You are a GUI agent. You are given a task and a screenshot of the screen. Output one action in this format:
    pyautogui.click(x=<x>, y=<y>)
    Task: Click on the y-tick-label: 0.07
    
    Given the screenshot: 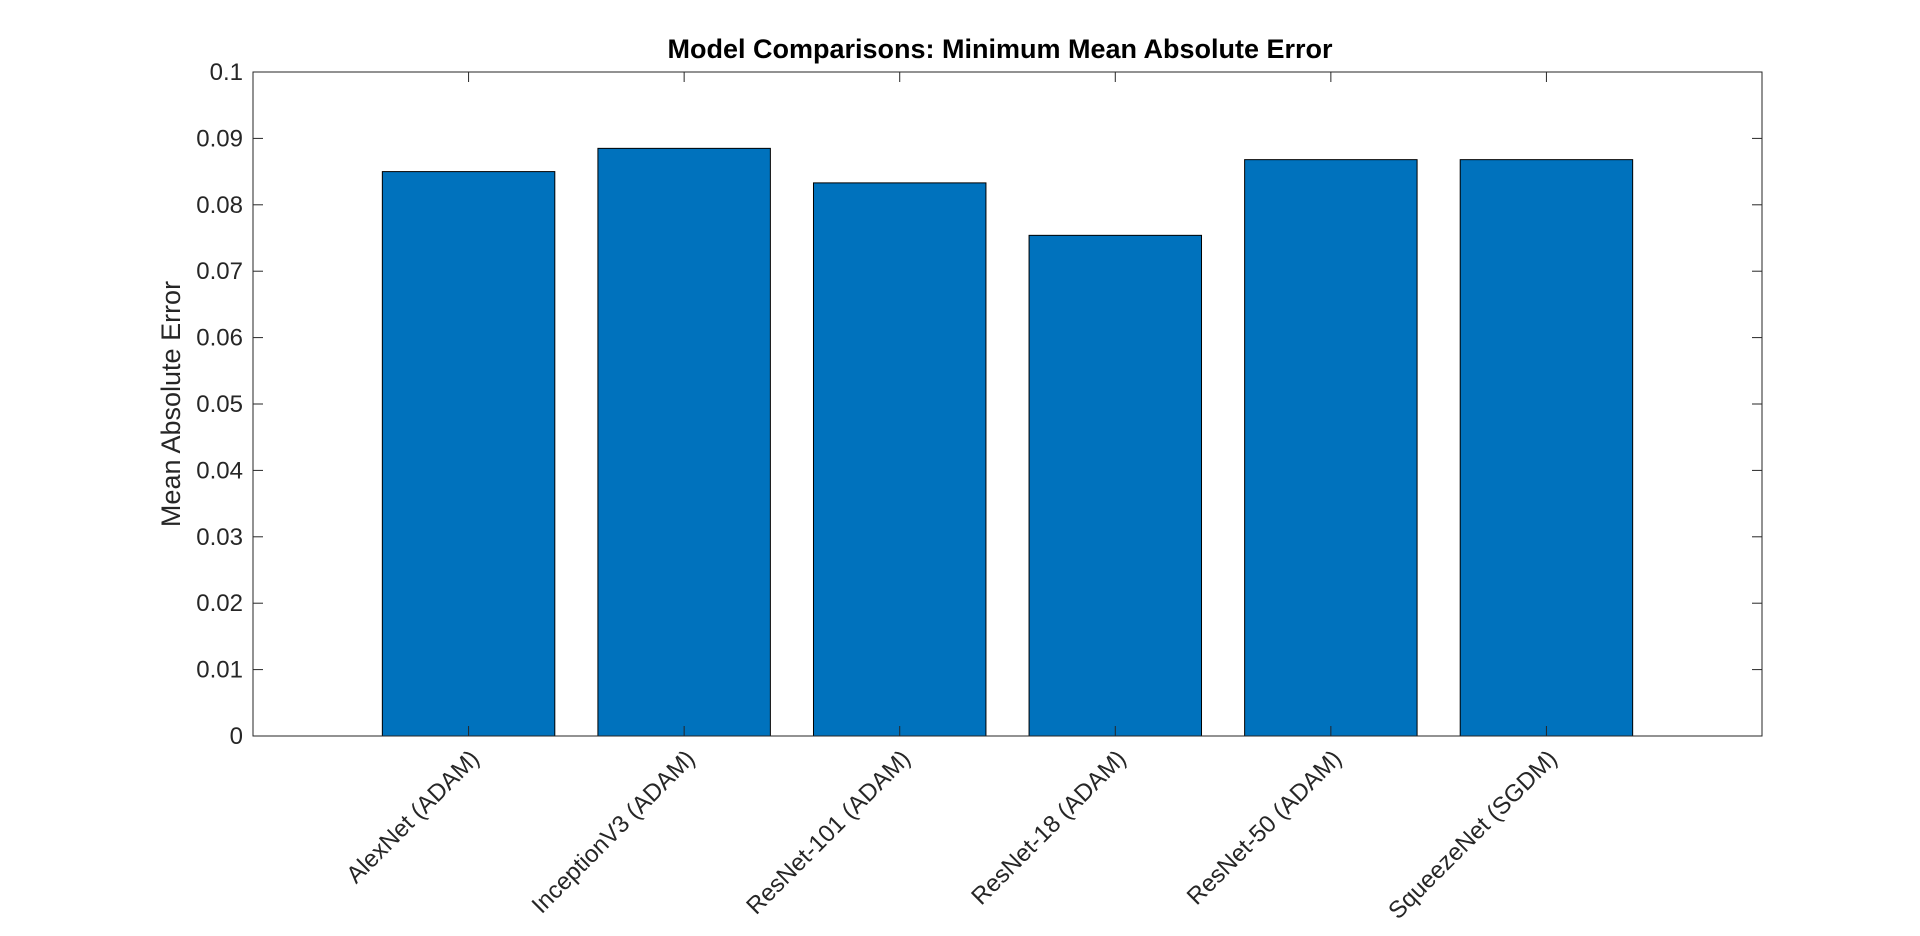 What is the action you would take?
    pyautogui.click(x=219, y=271)
    